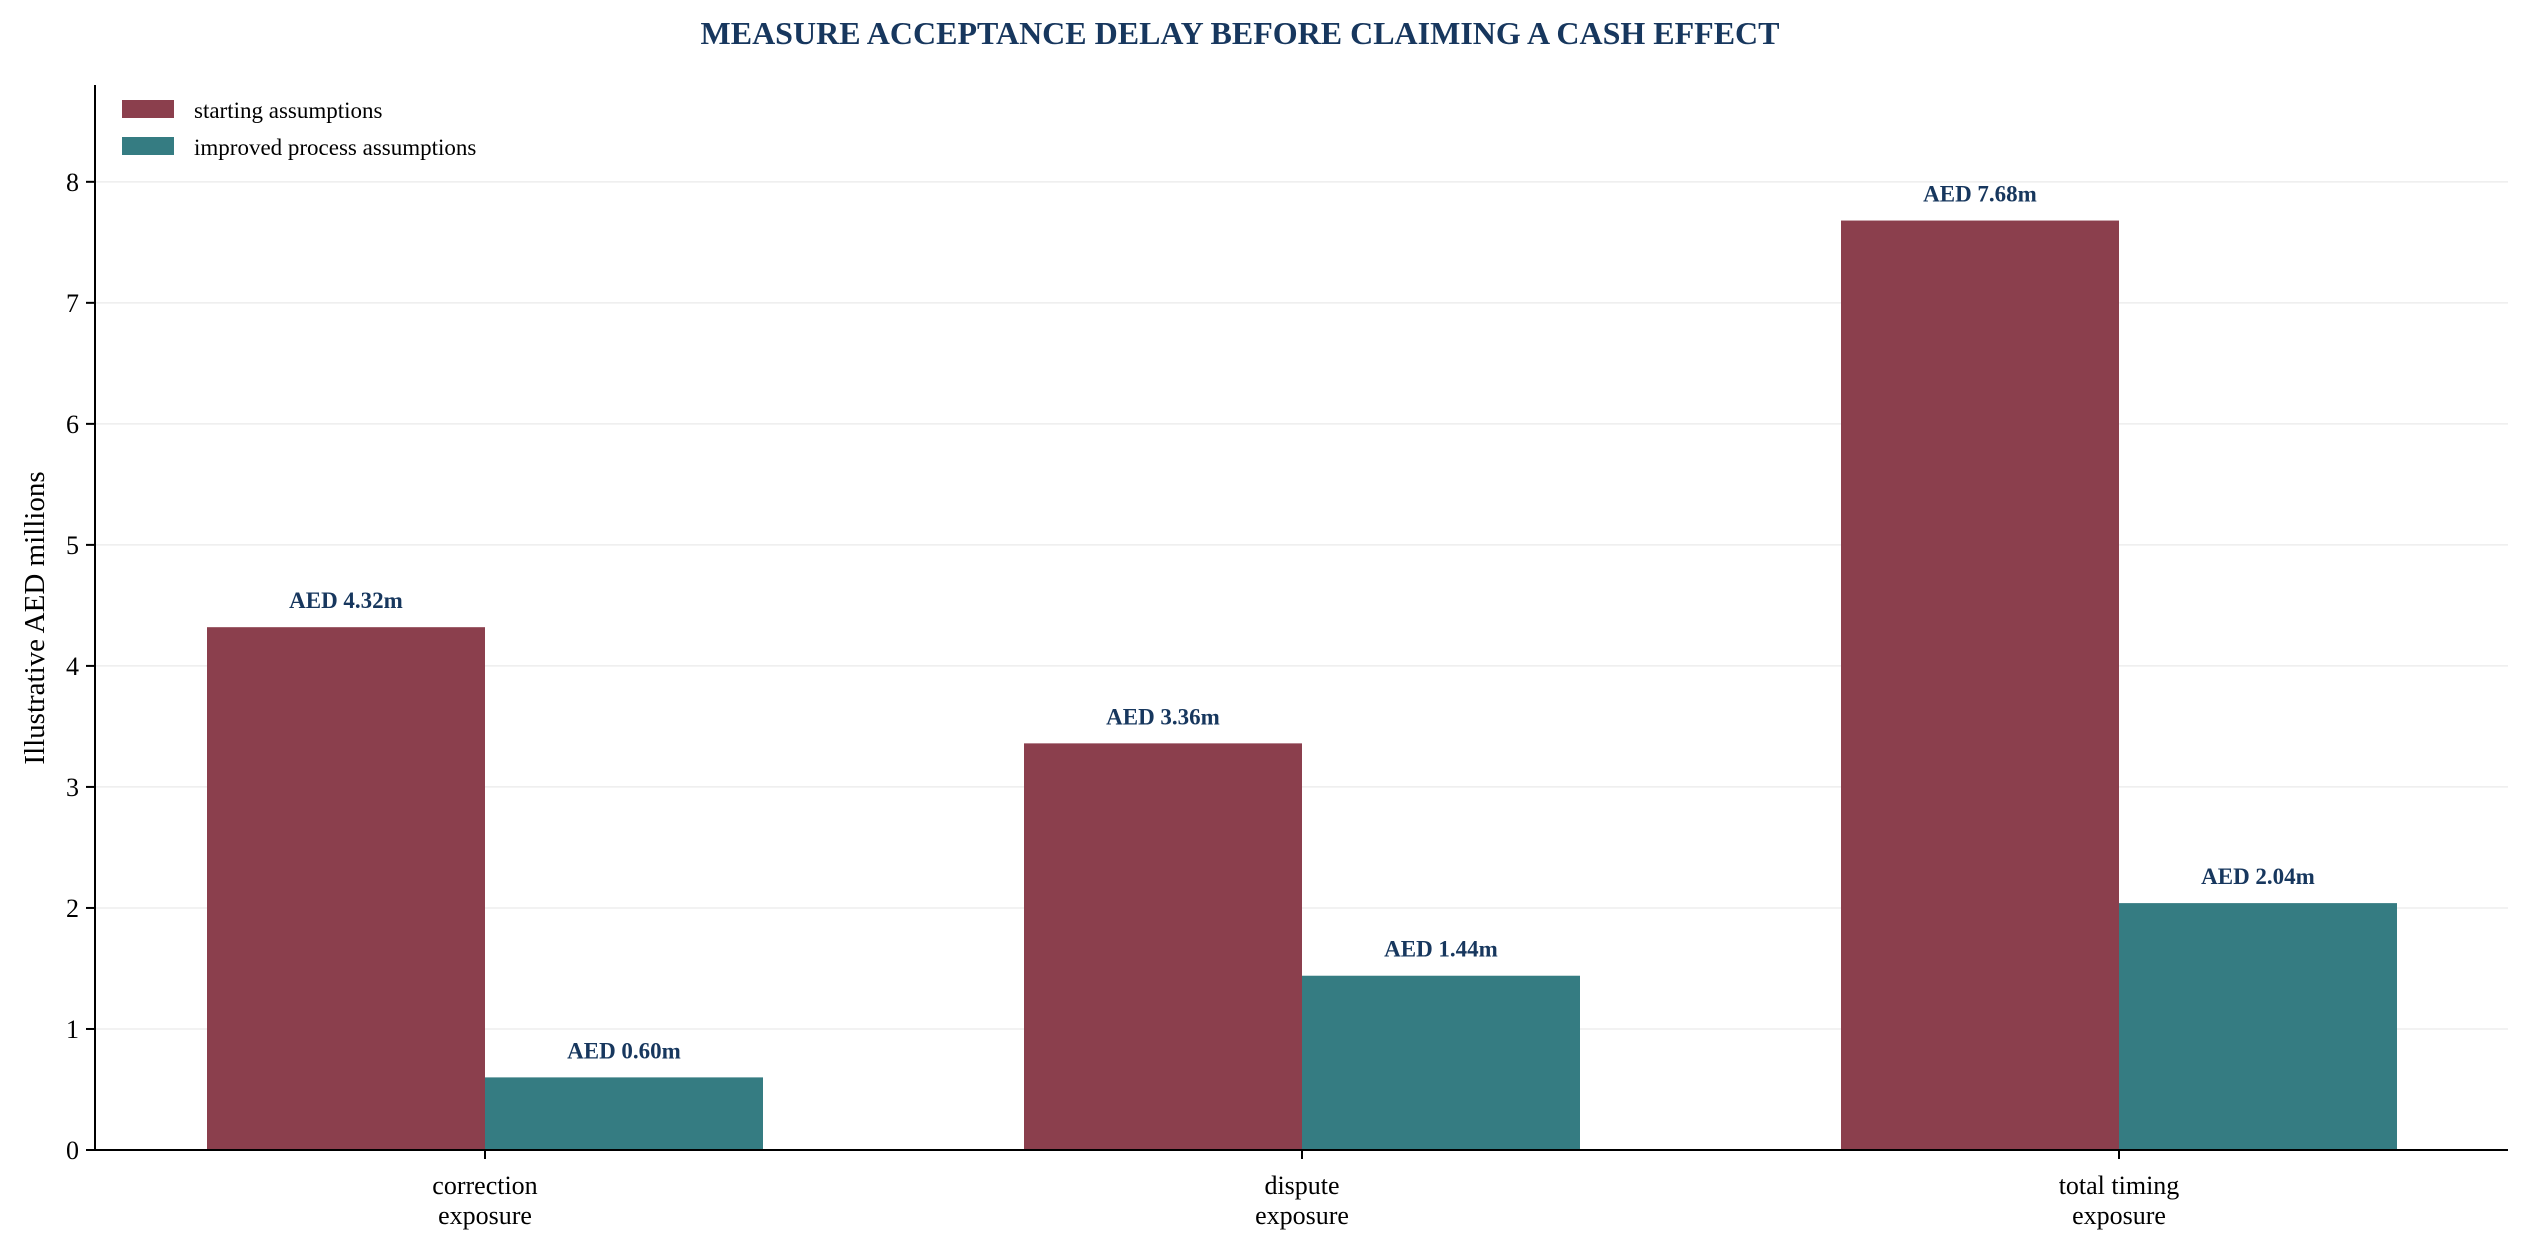 This screenshot has height=1253, width=2528. I want to click on data-label: AED 3.36m, so click(1163, 716).